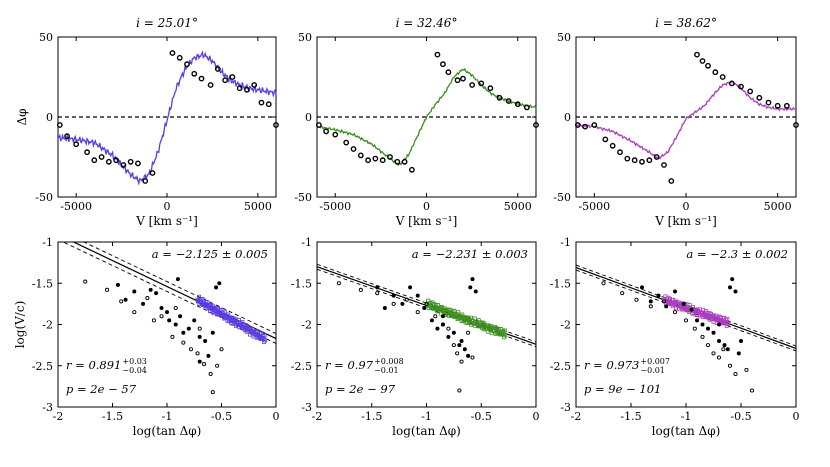  I want to click on x-tick-label: -5000, so click(594, 206).